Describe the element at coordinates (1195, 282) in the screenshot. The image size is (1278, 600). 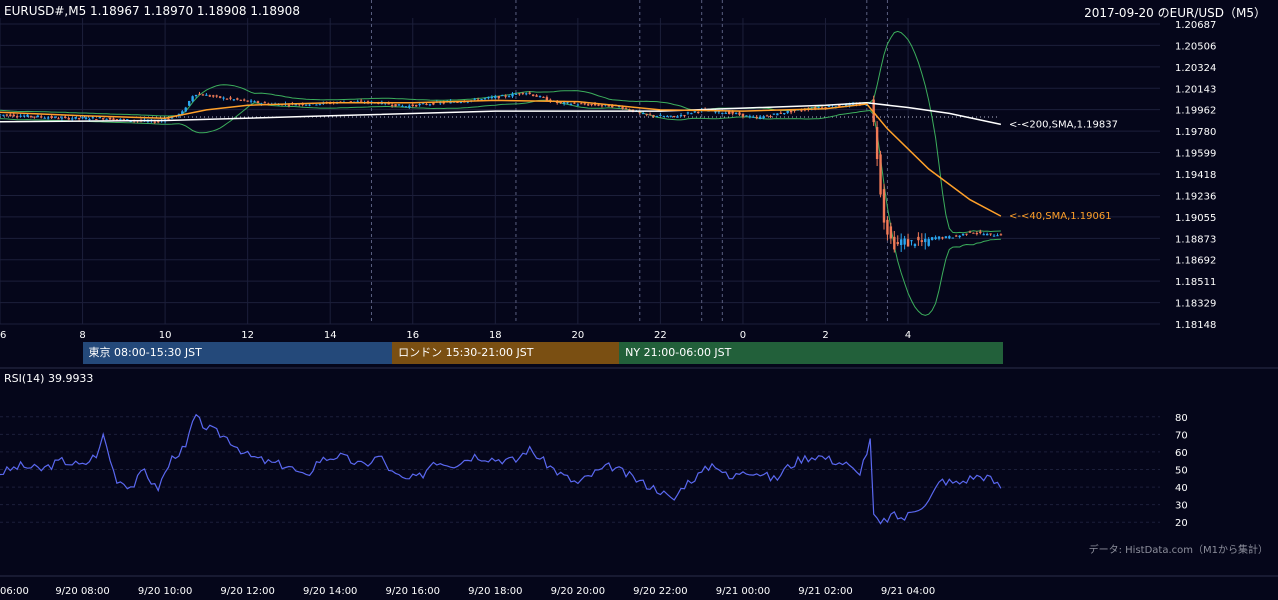
I see `price-y-tick: 1.18511` at that location.